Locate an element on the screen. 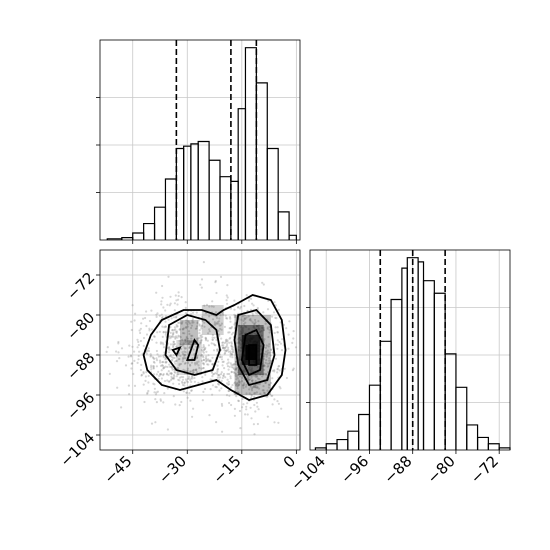 This screenshot has height=550, width=550. hist2-xtick-label-2: −88 is located at coordinates (397, 469).